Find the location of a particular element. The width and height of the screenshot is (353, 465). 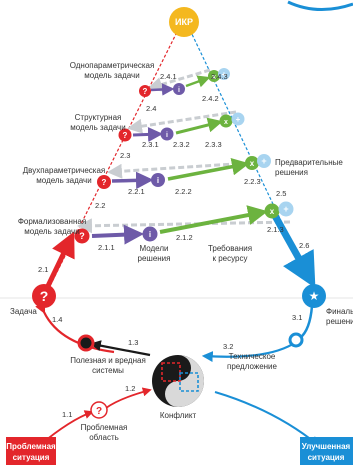

step-2-4-1: 2.4.1 is located at coordinates (168, 76).